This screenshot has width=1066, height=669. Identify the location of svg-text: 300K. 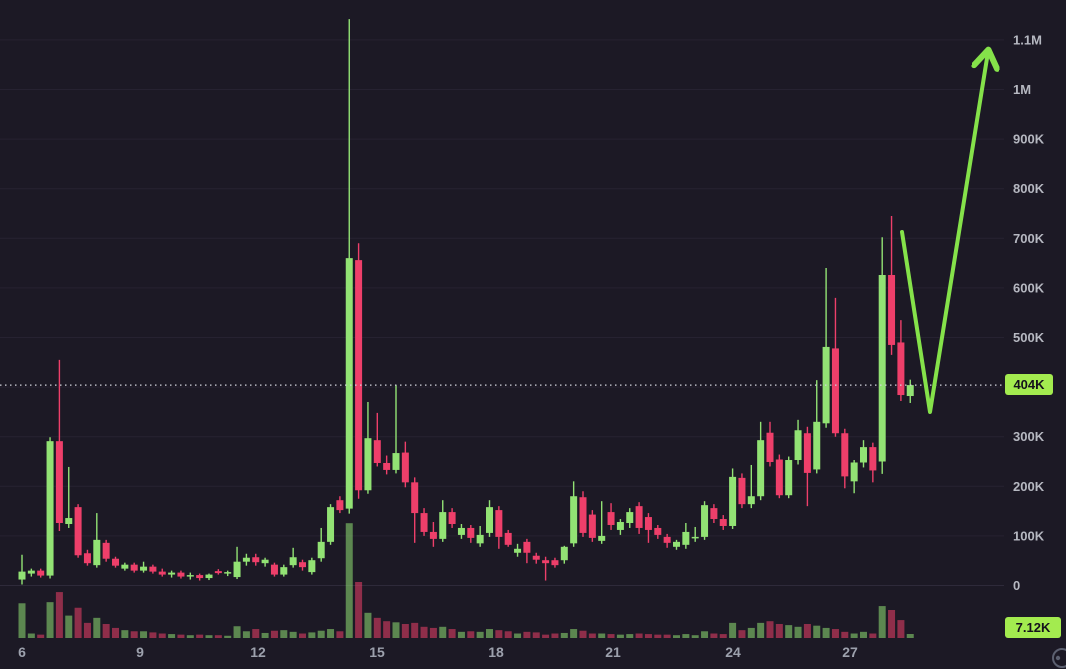
(1029, 436).